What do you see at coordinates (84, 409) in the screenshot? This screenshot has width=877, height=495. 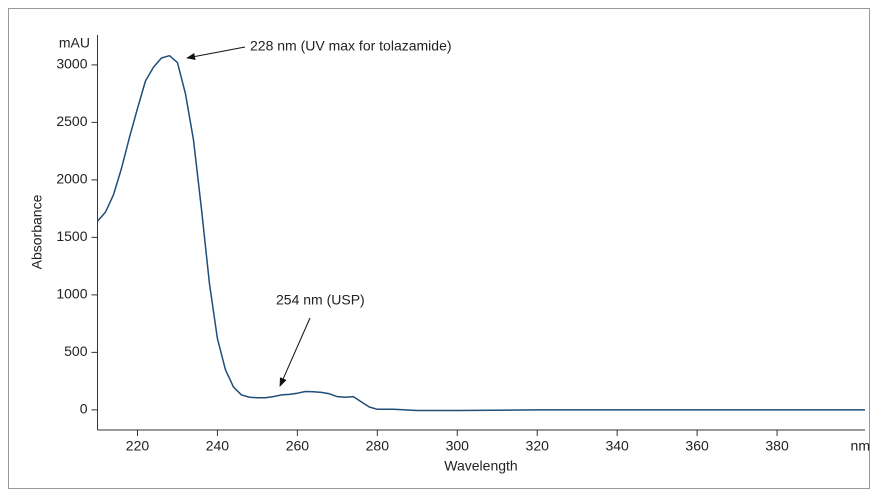 I see `y-tick-label: 0` at bounding box center [84, 409].